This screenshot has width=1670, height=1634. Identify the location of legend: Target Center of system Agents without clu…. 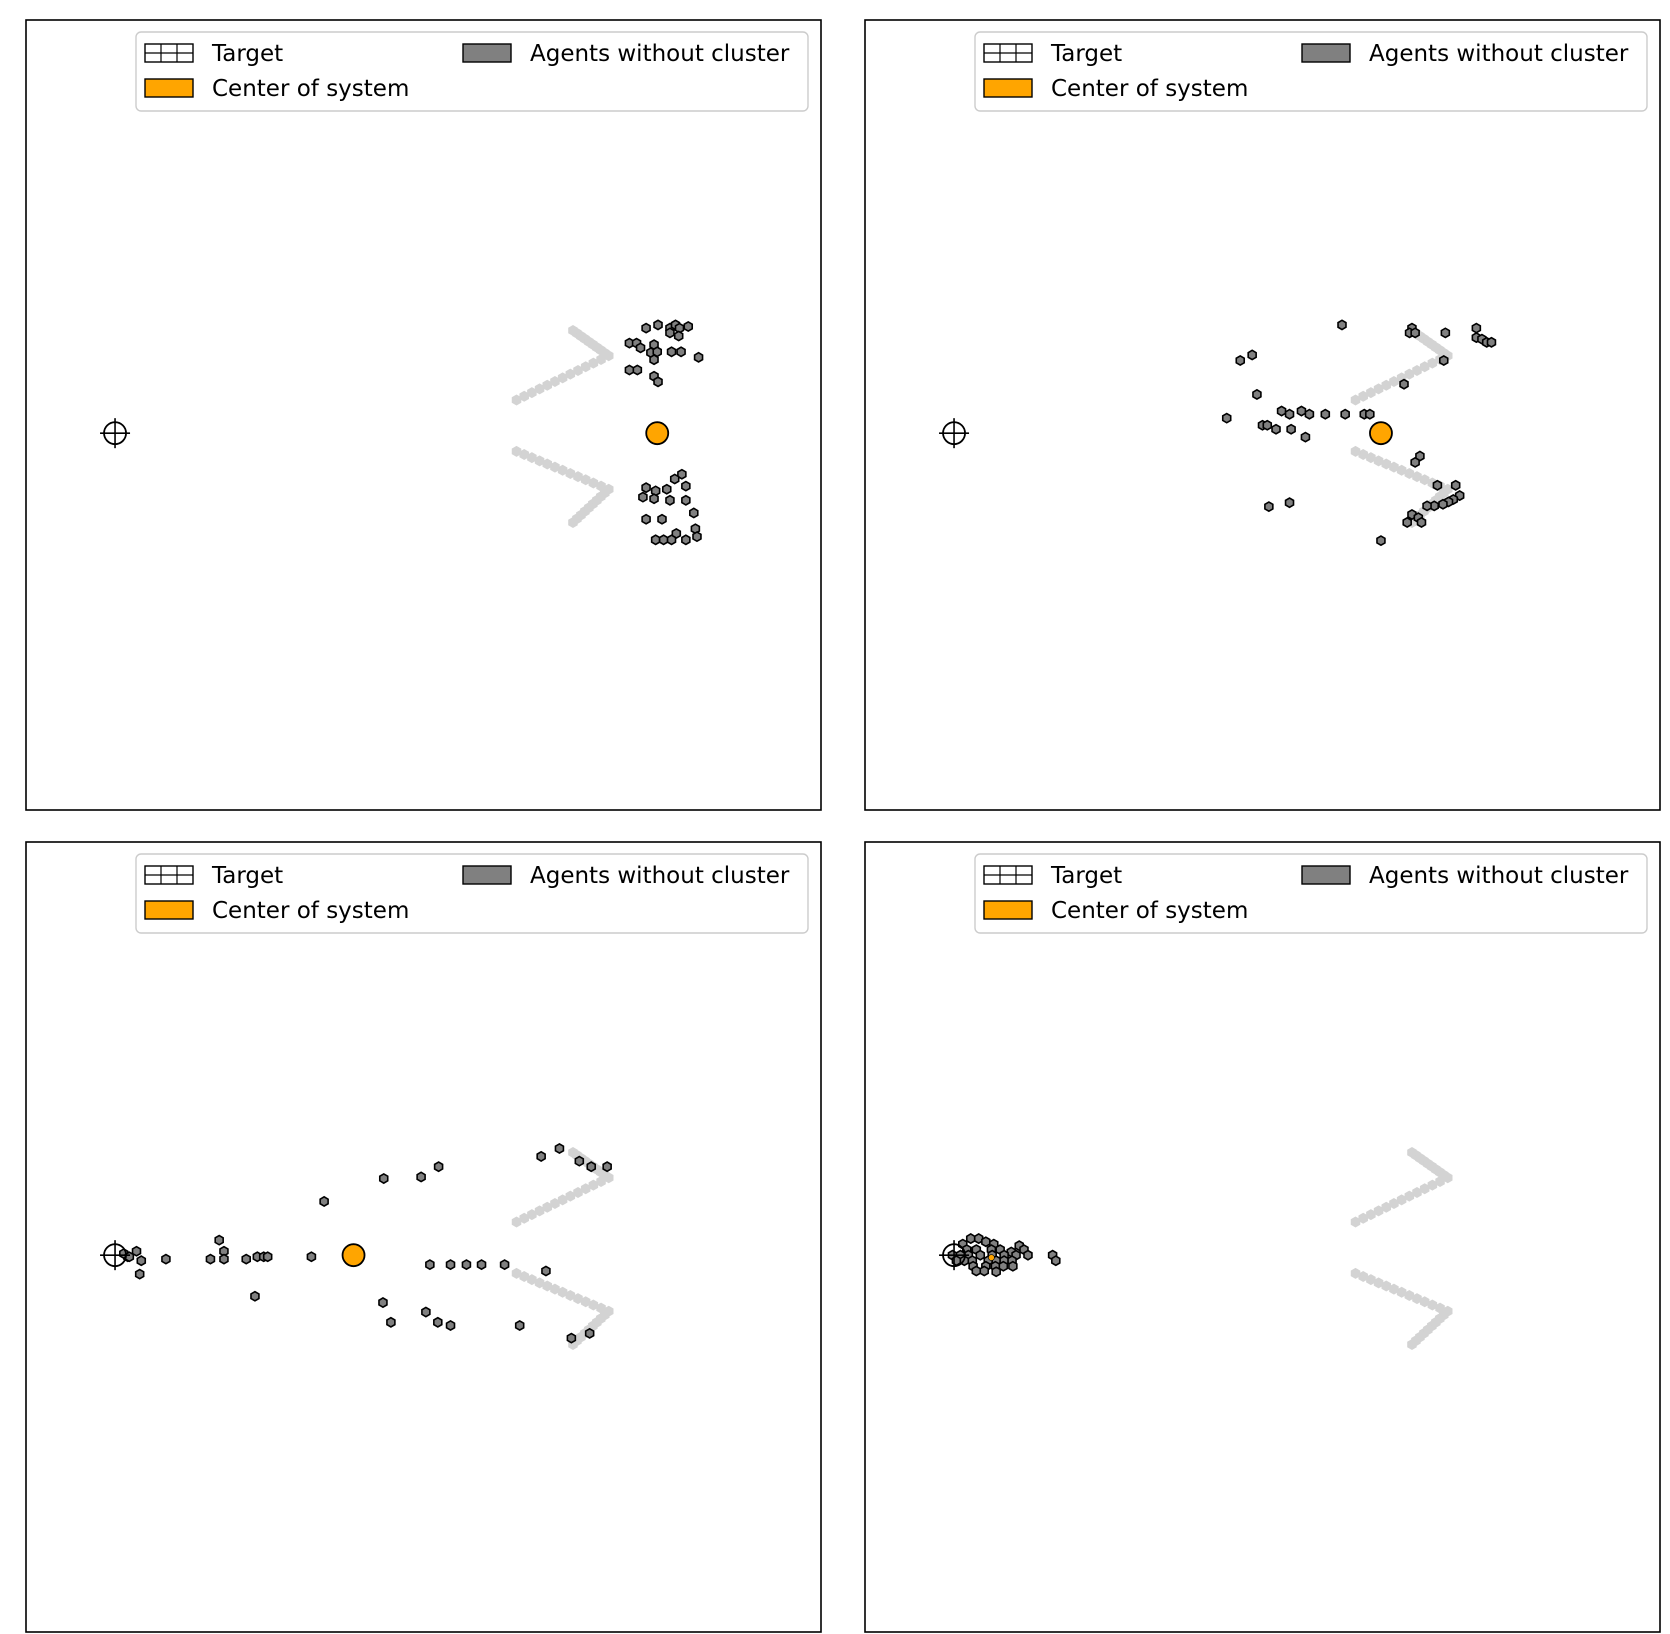
(1311, 71).